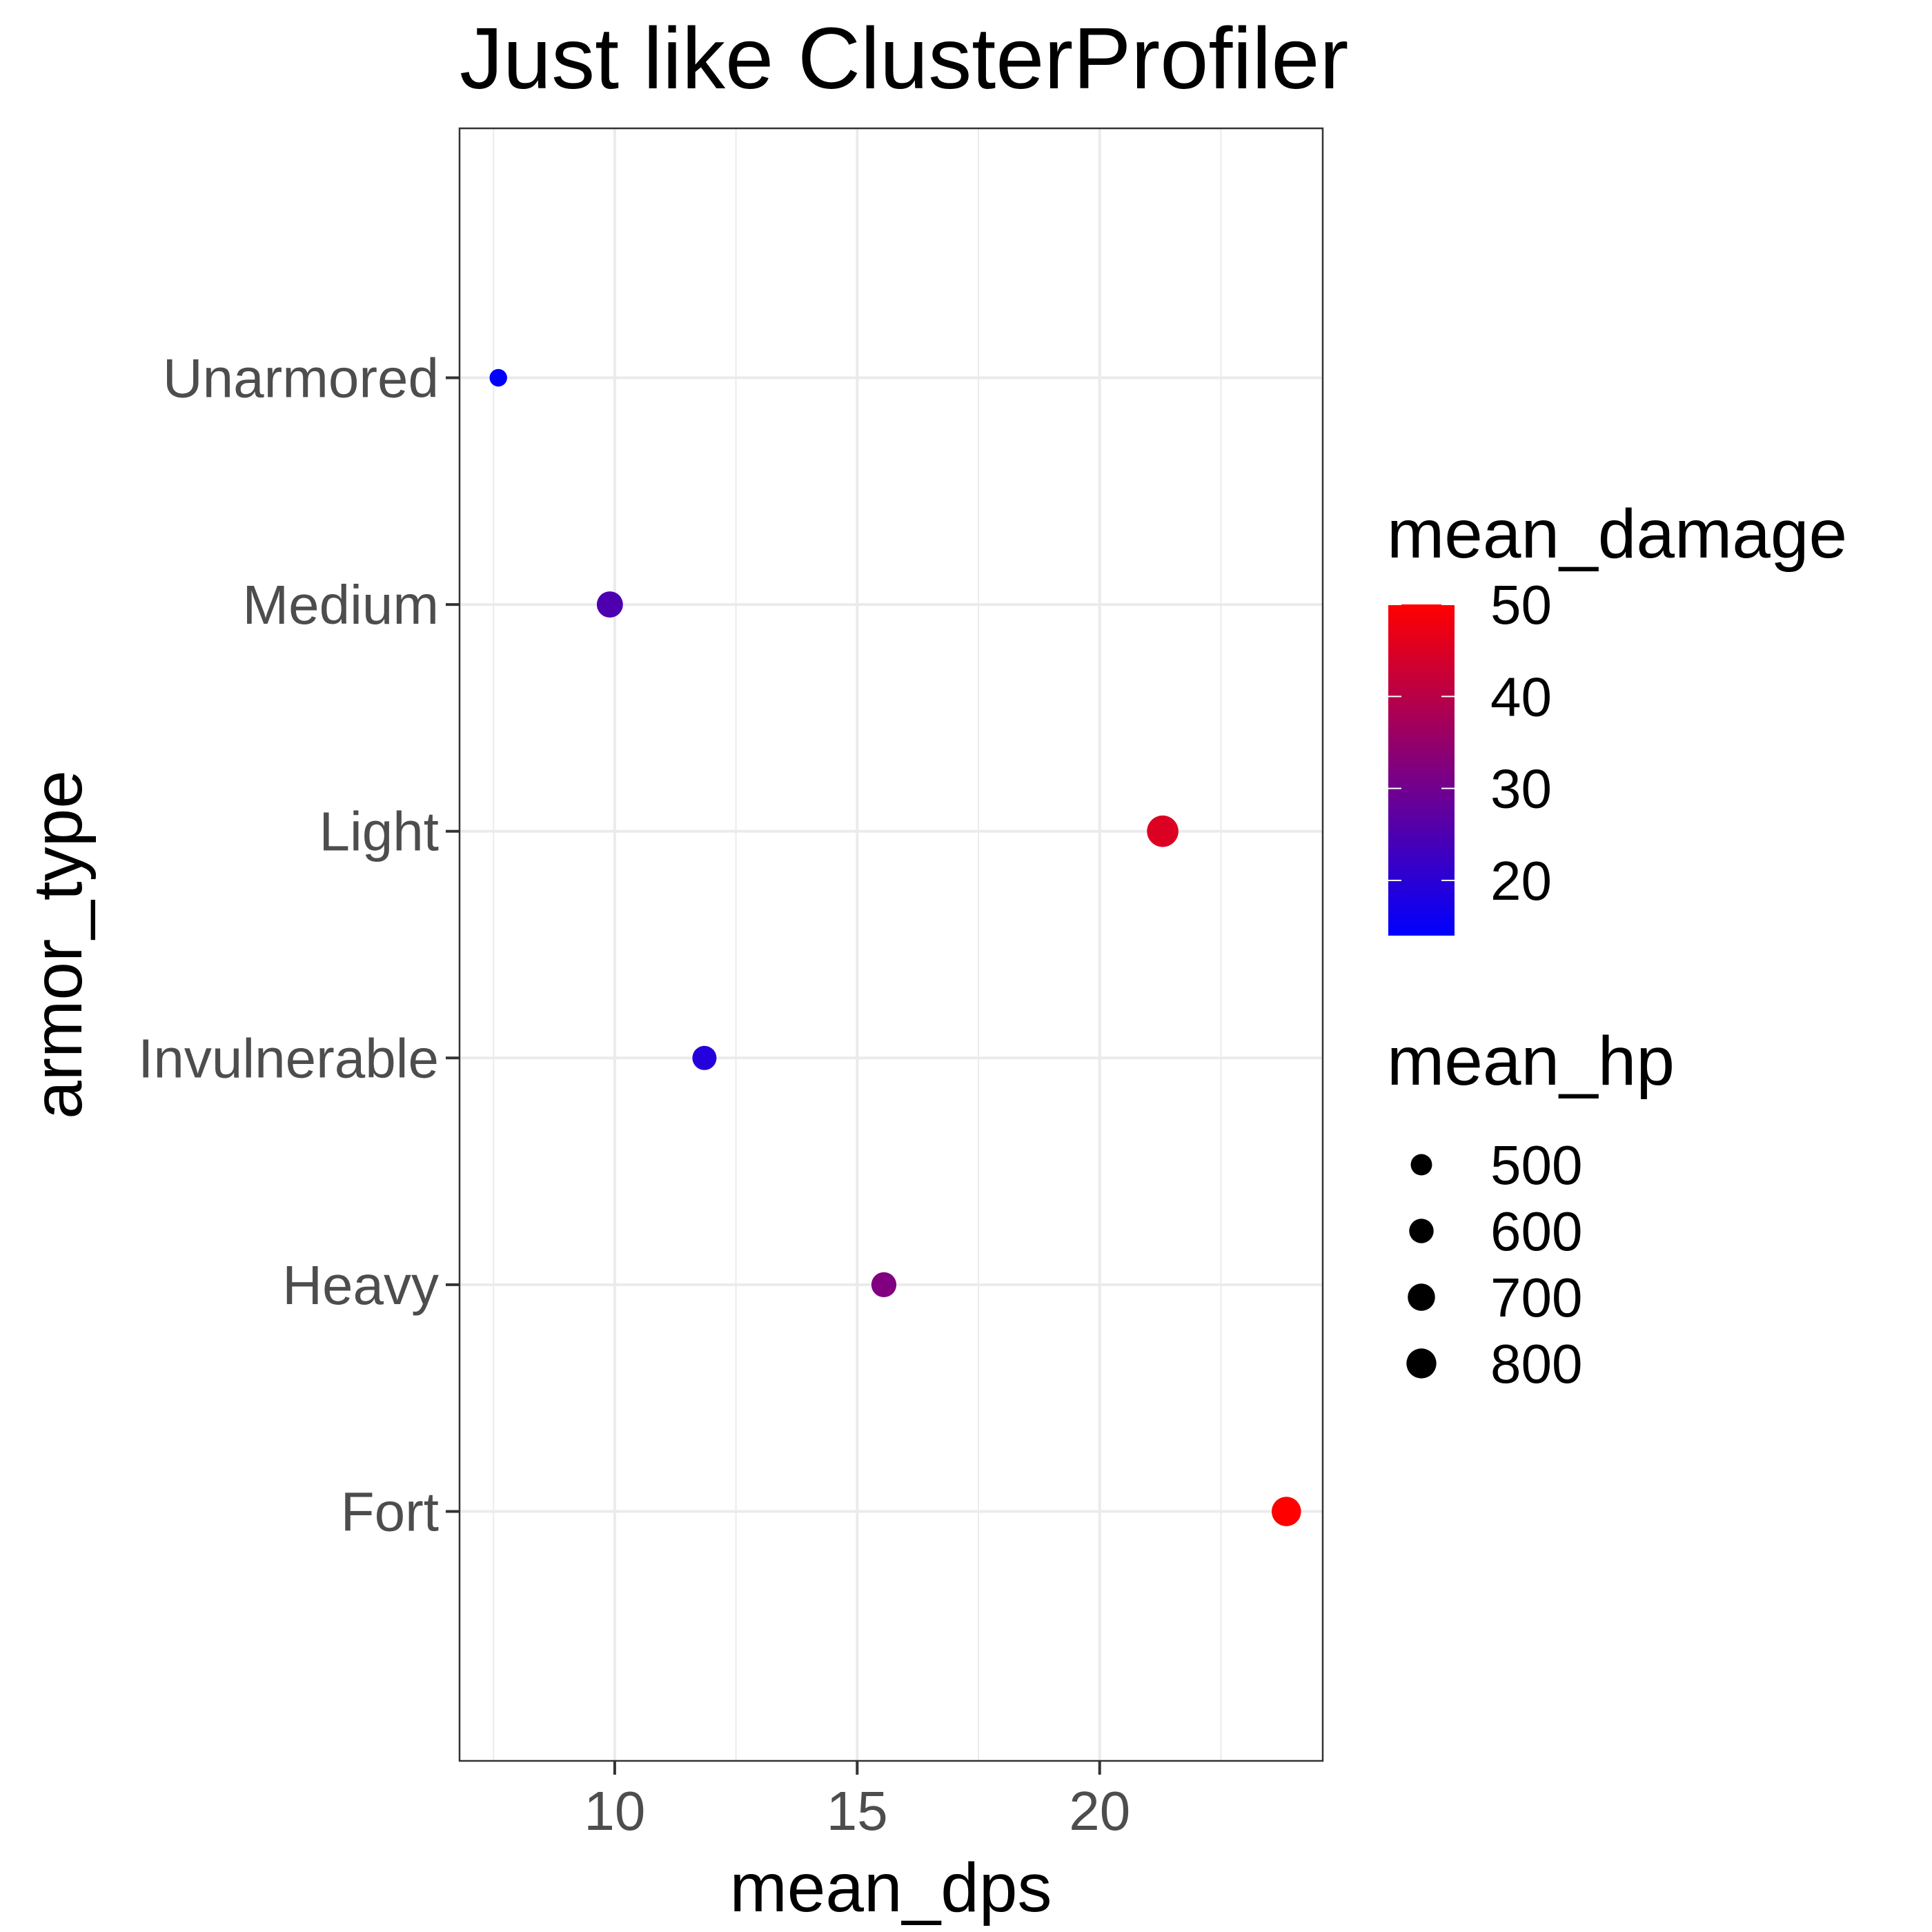  Describe the element at coordinates (288, 1058) in the screenshot. I see `y-tick-label: Invulnerable` at that location.